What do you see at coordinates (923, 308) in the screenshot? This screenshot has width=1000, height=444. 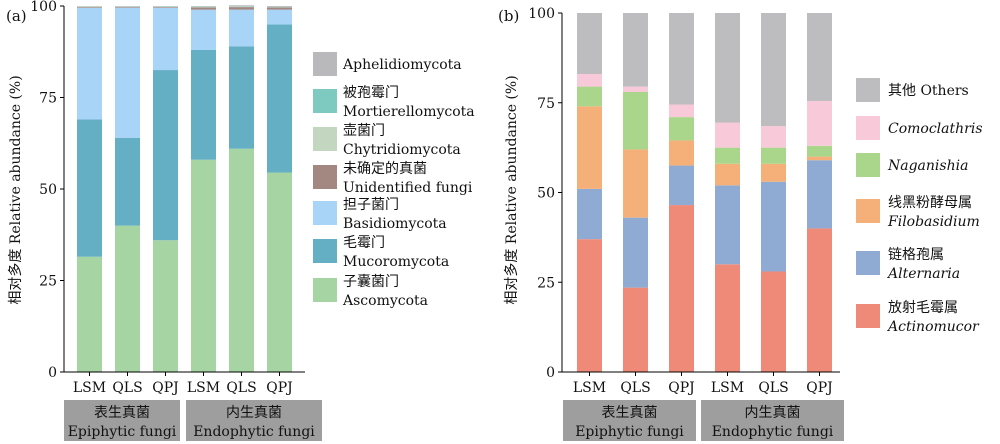 I see `legend-label: 放射毛霉属` at bounding box center [923, 308].